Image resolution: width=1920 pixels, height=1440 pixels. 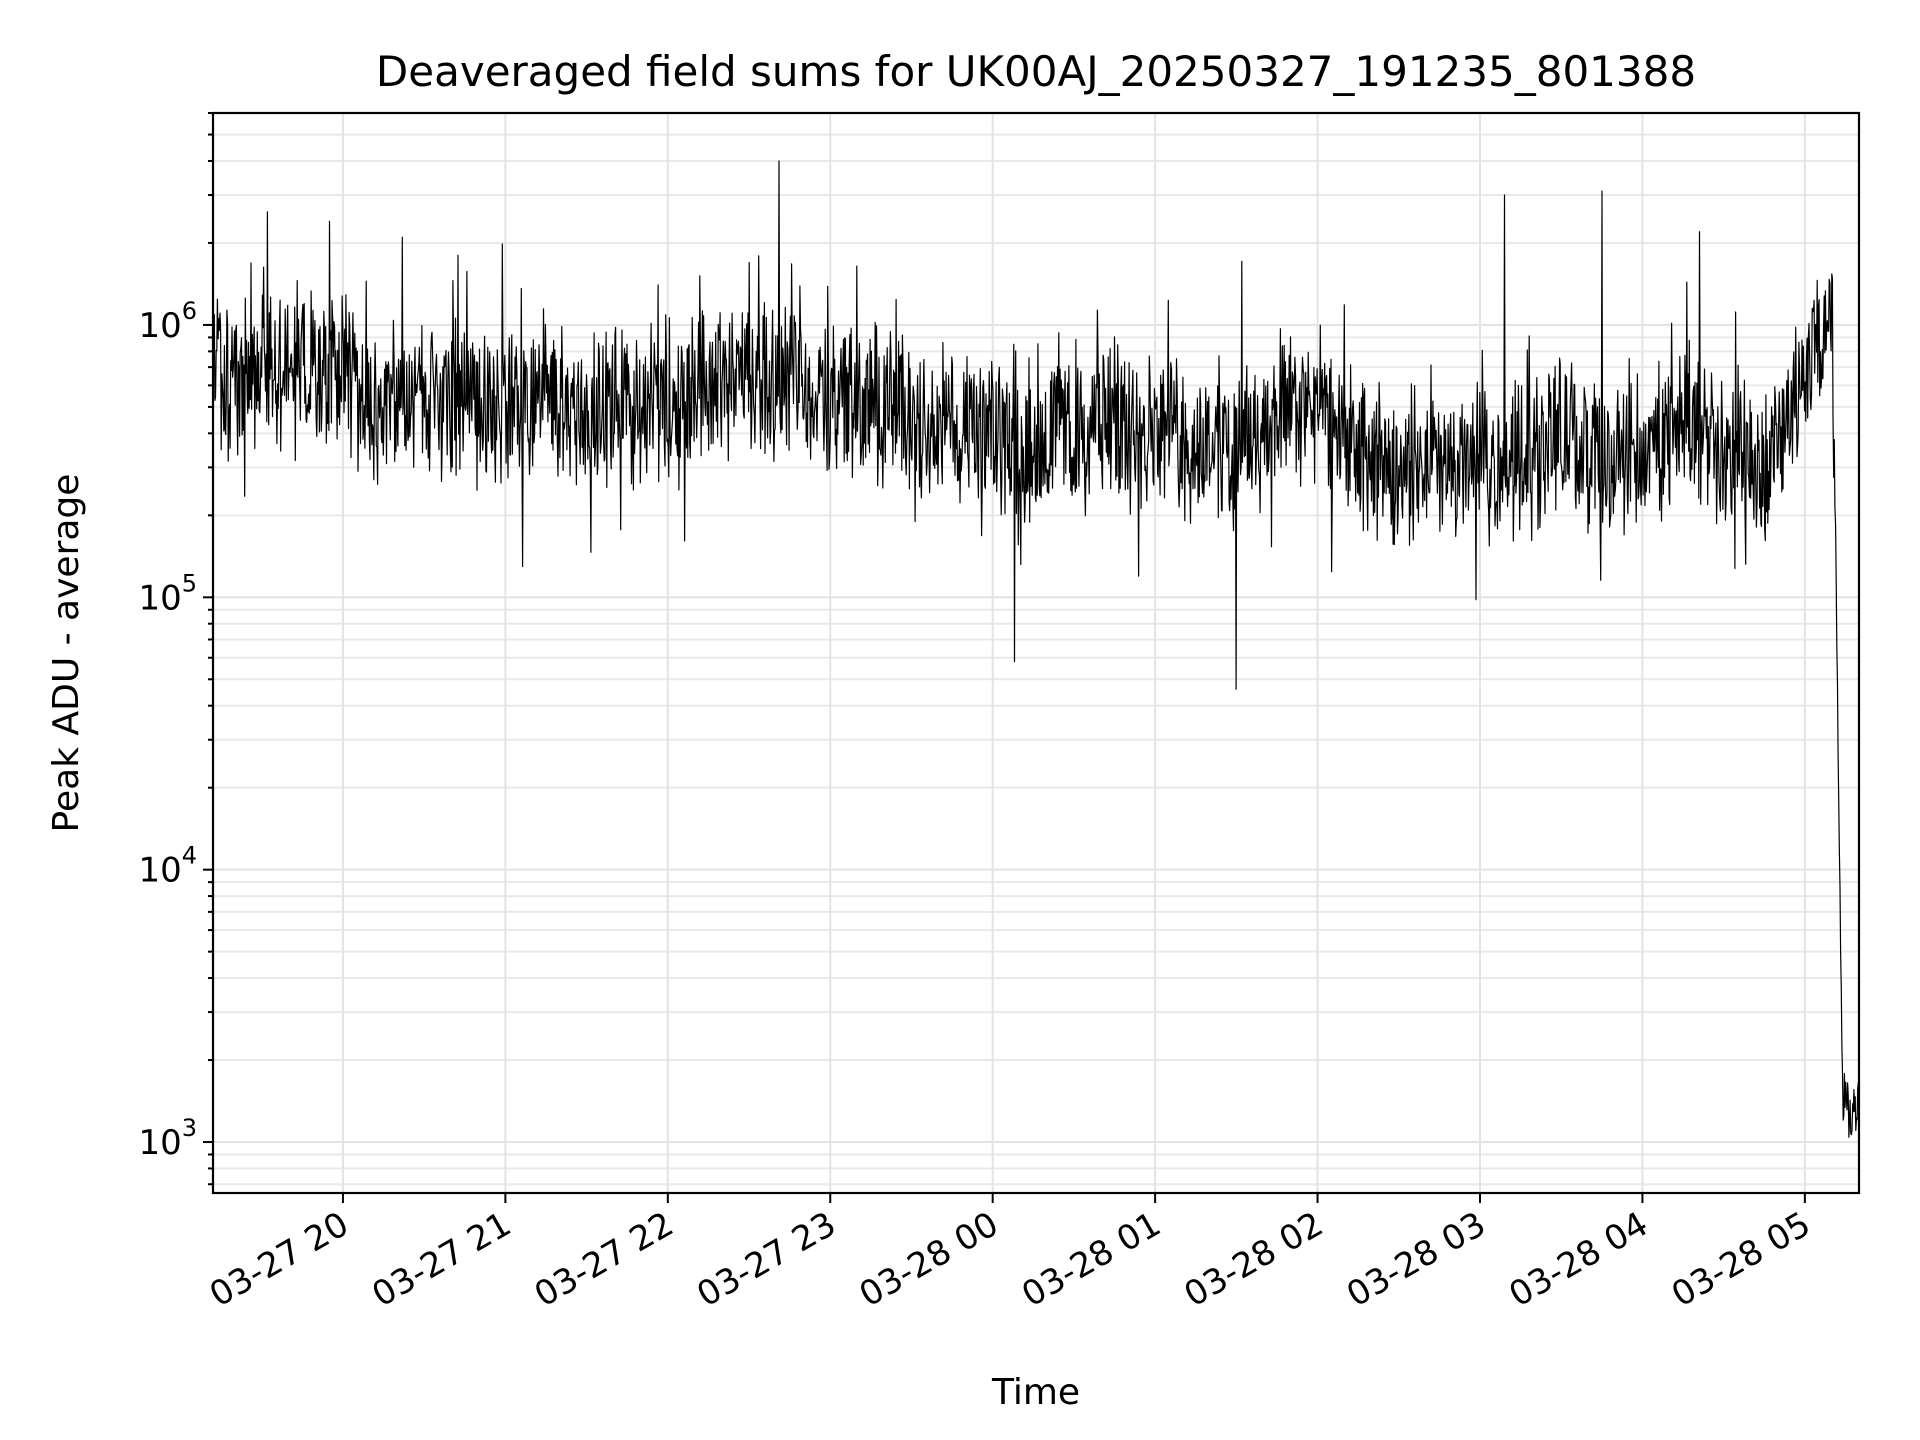 I want to click on x-tick-label: 03-28 04, so click(x=1579, y=1259).